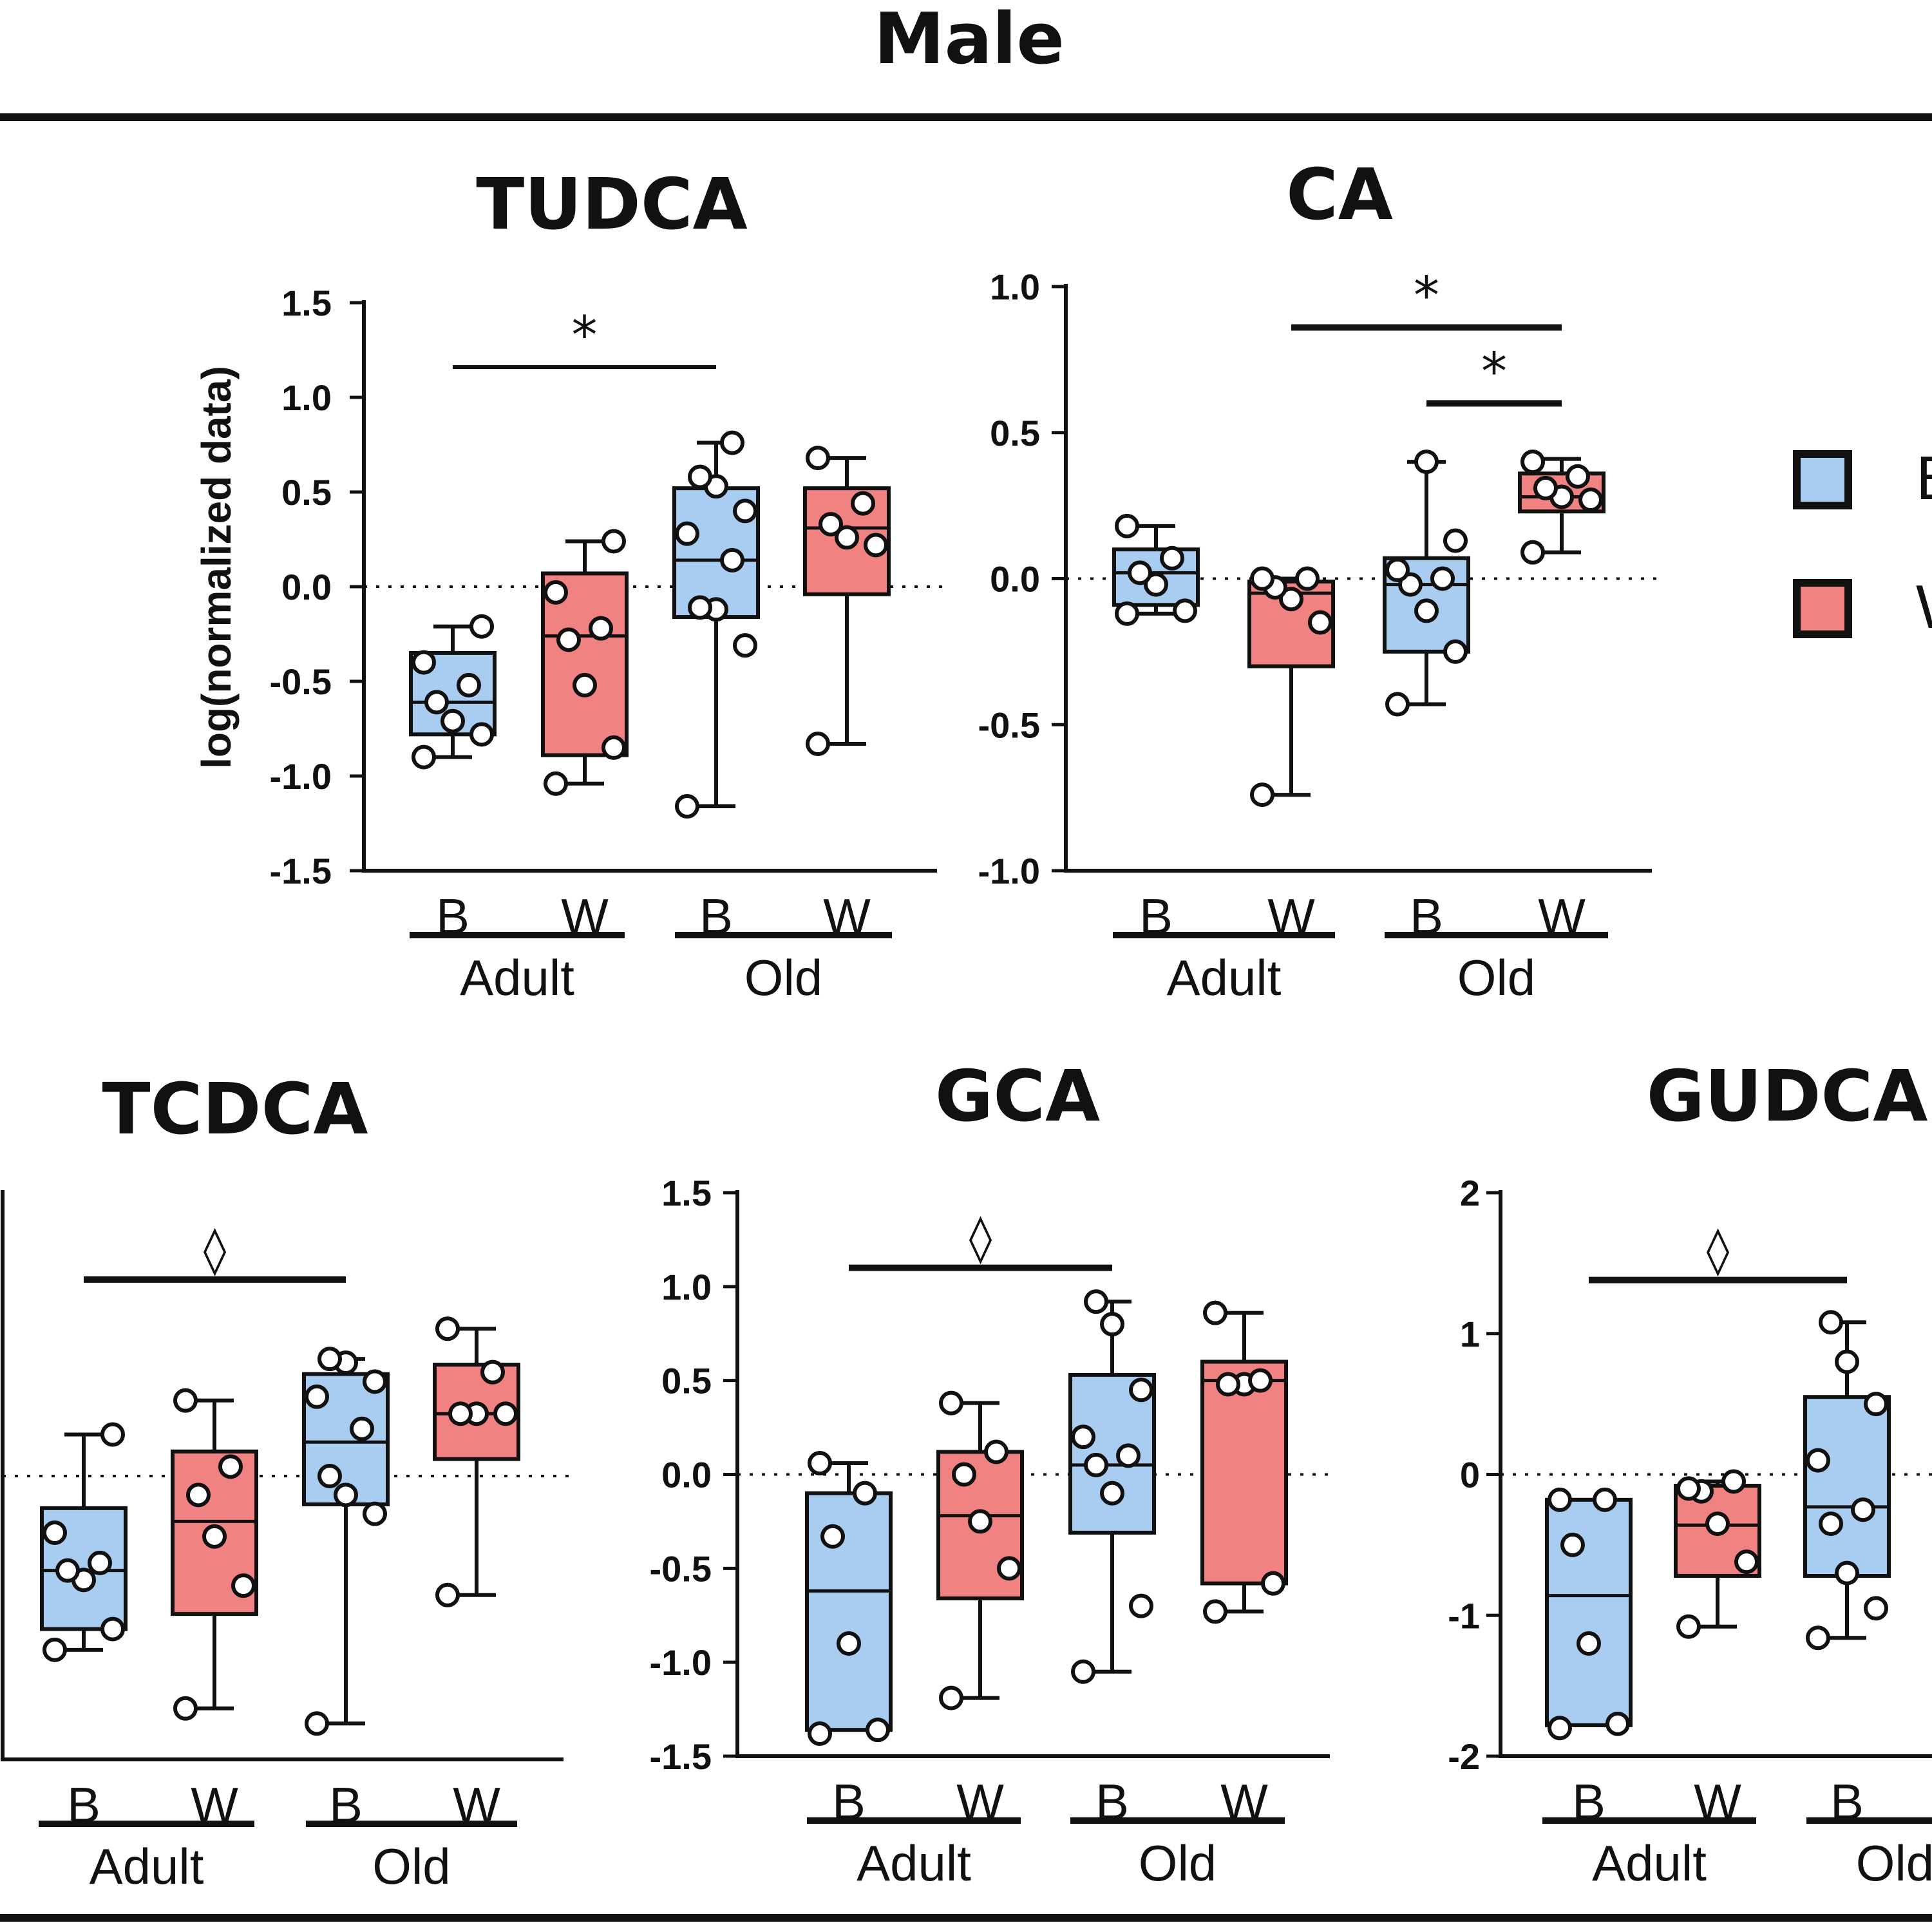  What do you see at coordinates (1924, 607) in the screenshot?
I see `legend-label-w: W` at bounding box center [1924, 607].